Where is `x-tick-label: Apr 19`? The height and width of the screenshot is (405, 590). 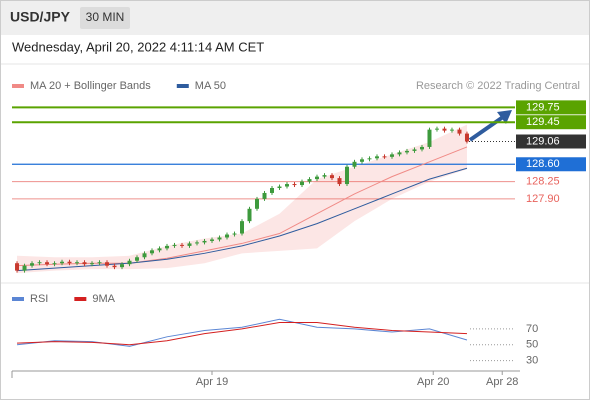 x-tick-label: Apr 19 is located at coordinates (212, 382).